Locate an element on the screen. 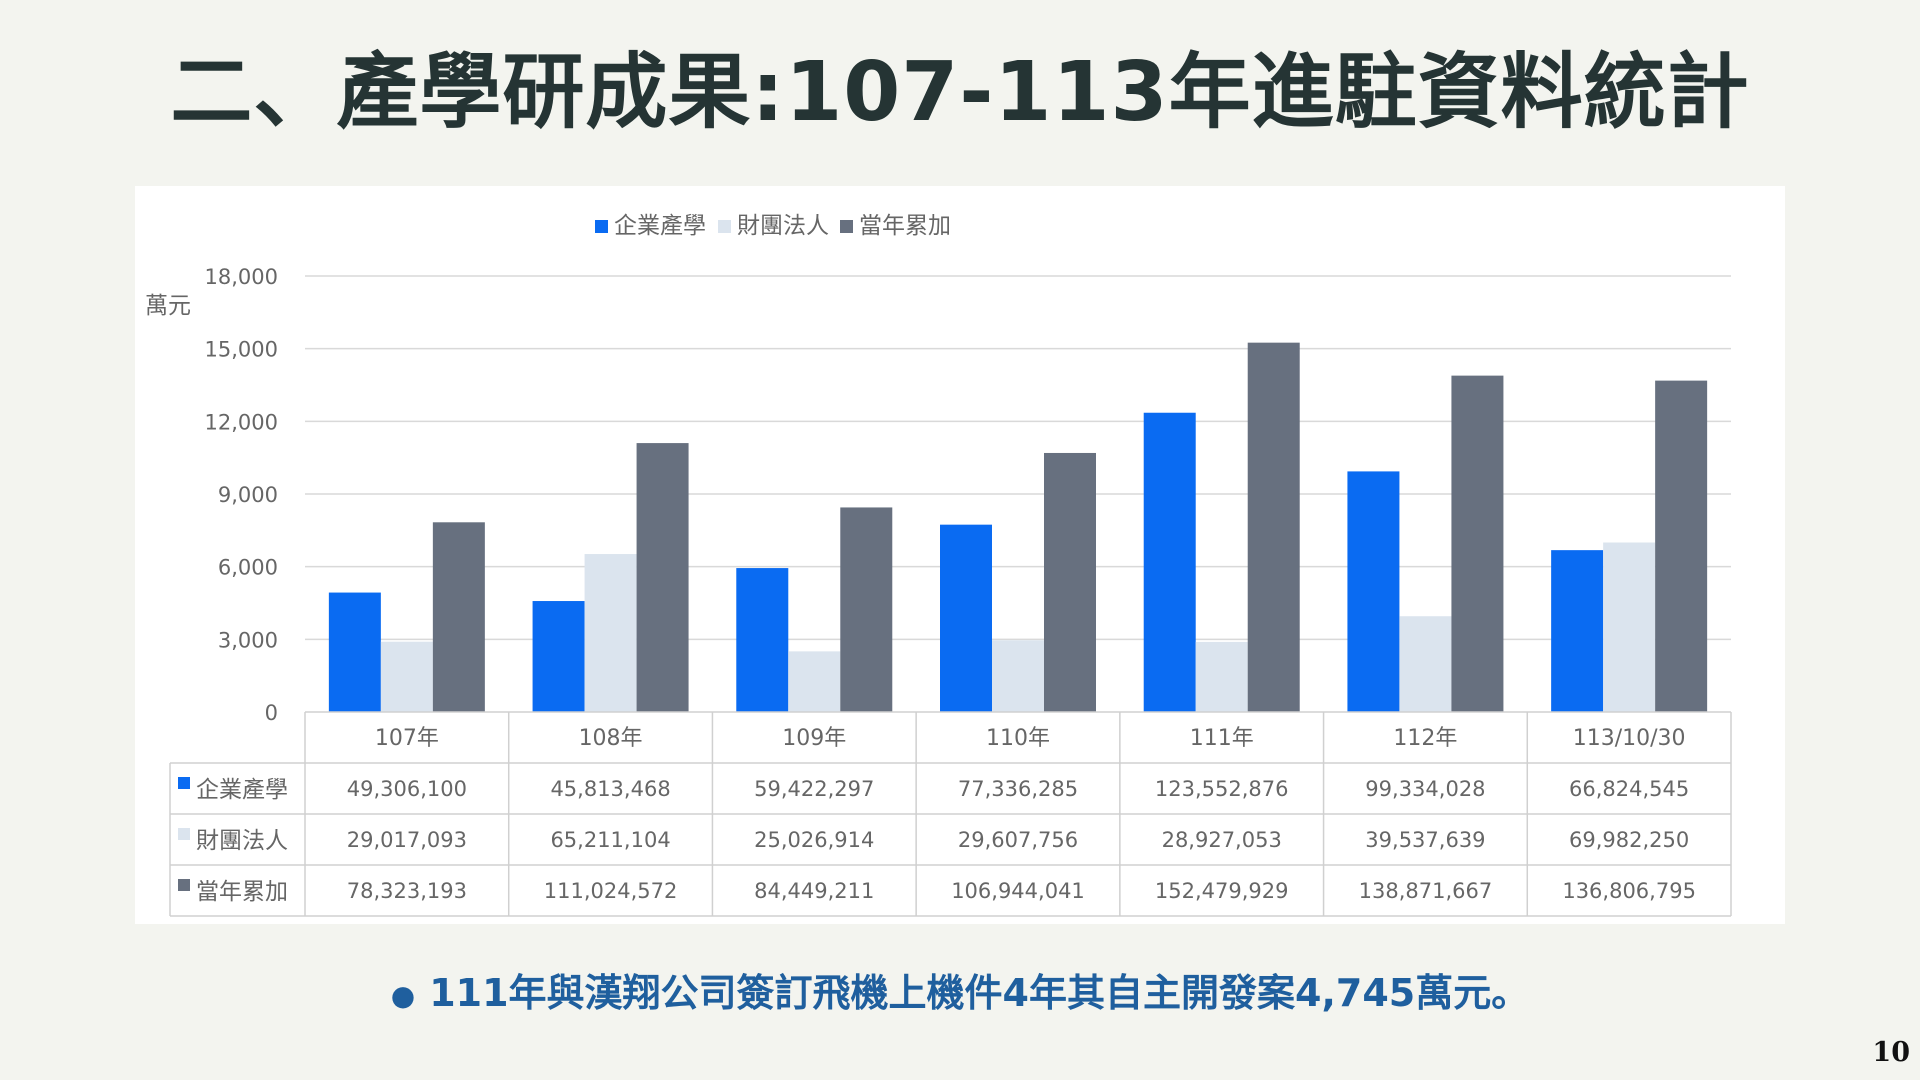 The image size is (1920, 1080). table-cell-value: 29,607,756 is located at coordinates (1018, 840).